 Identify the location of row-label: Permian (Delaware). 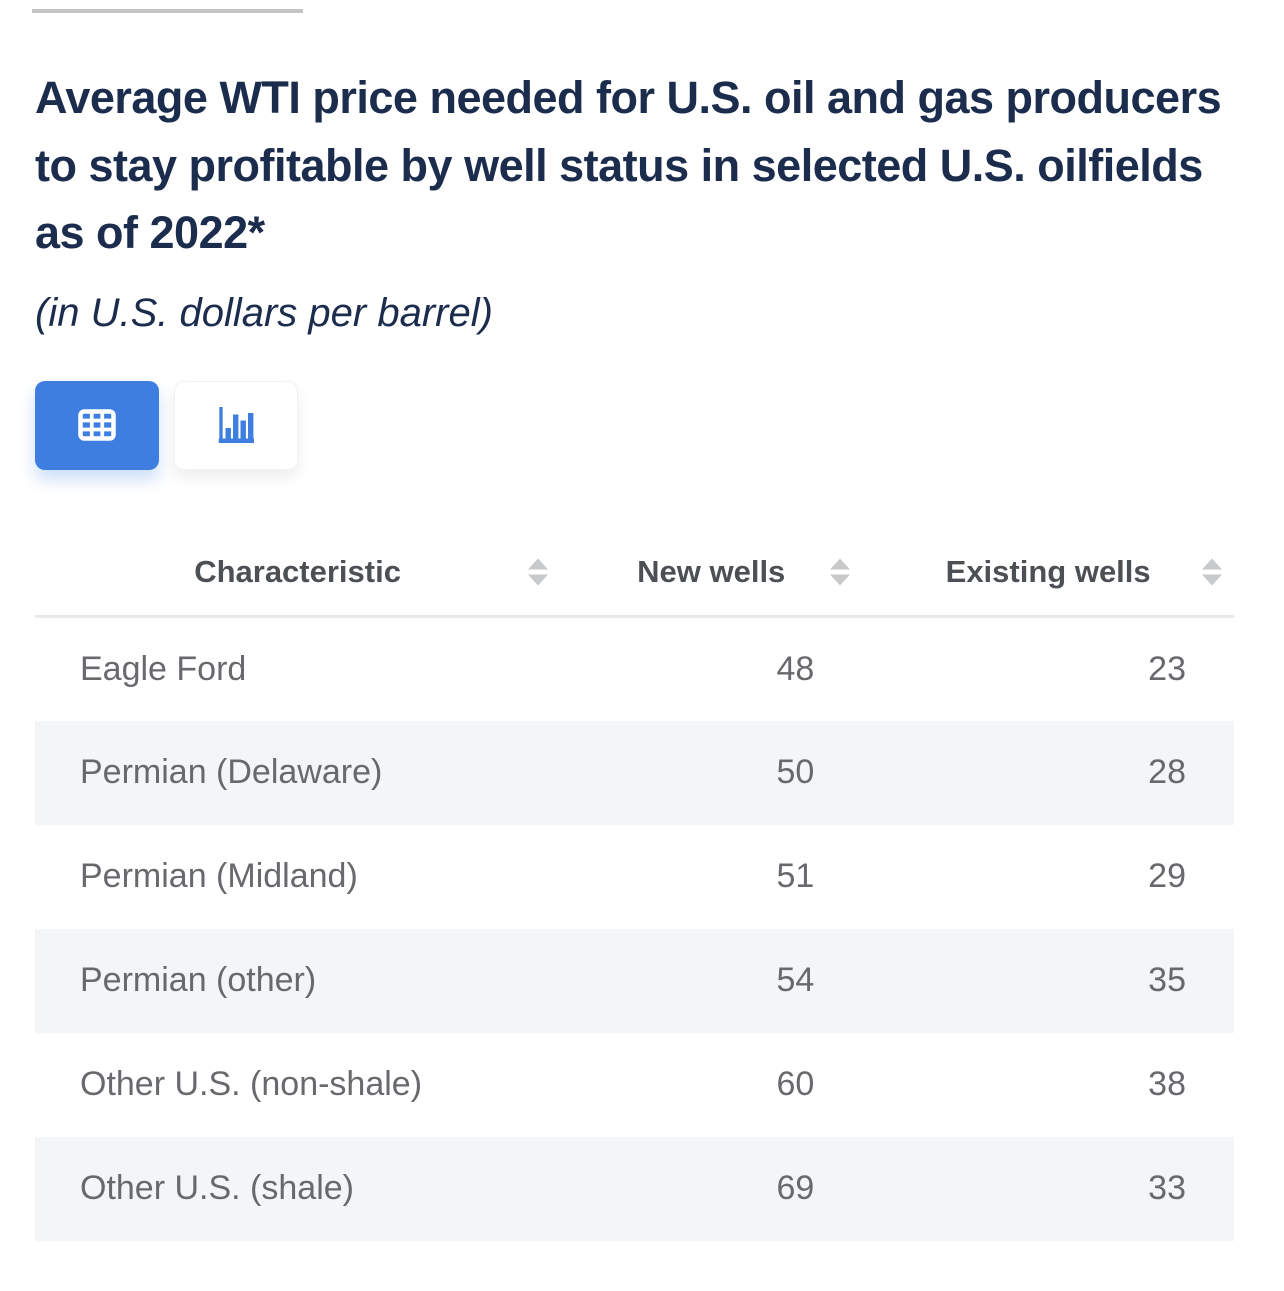
(231, 772).